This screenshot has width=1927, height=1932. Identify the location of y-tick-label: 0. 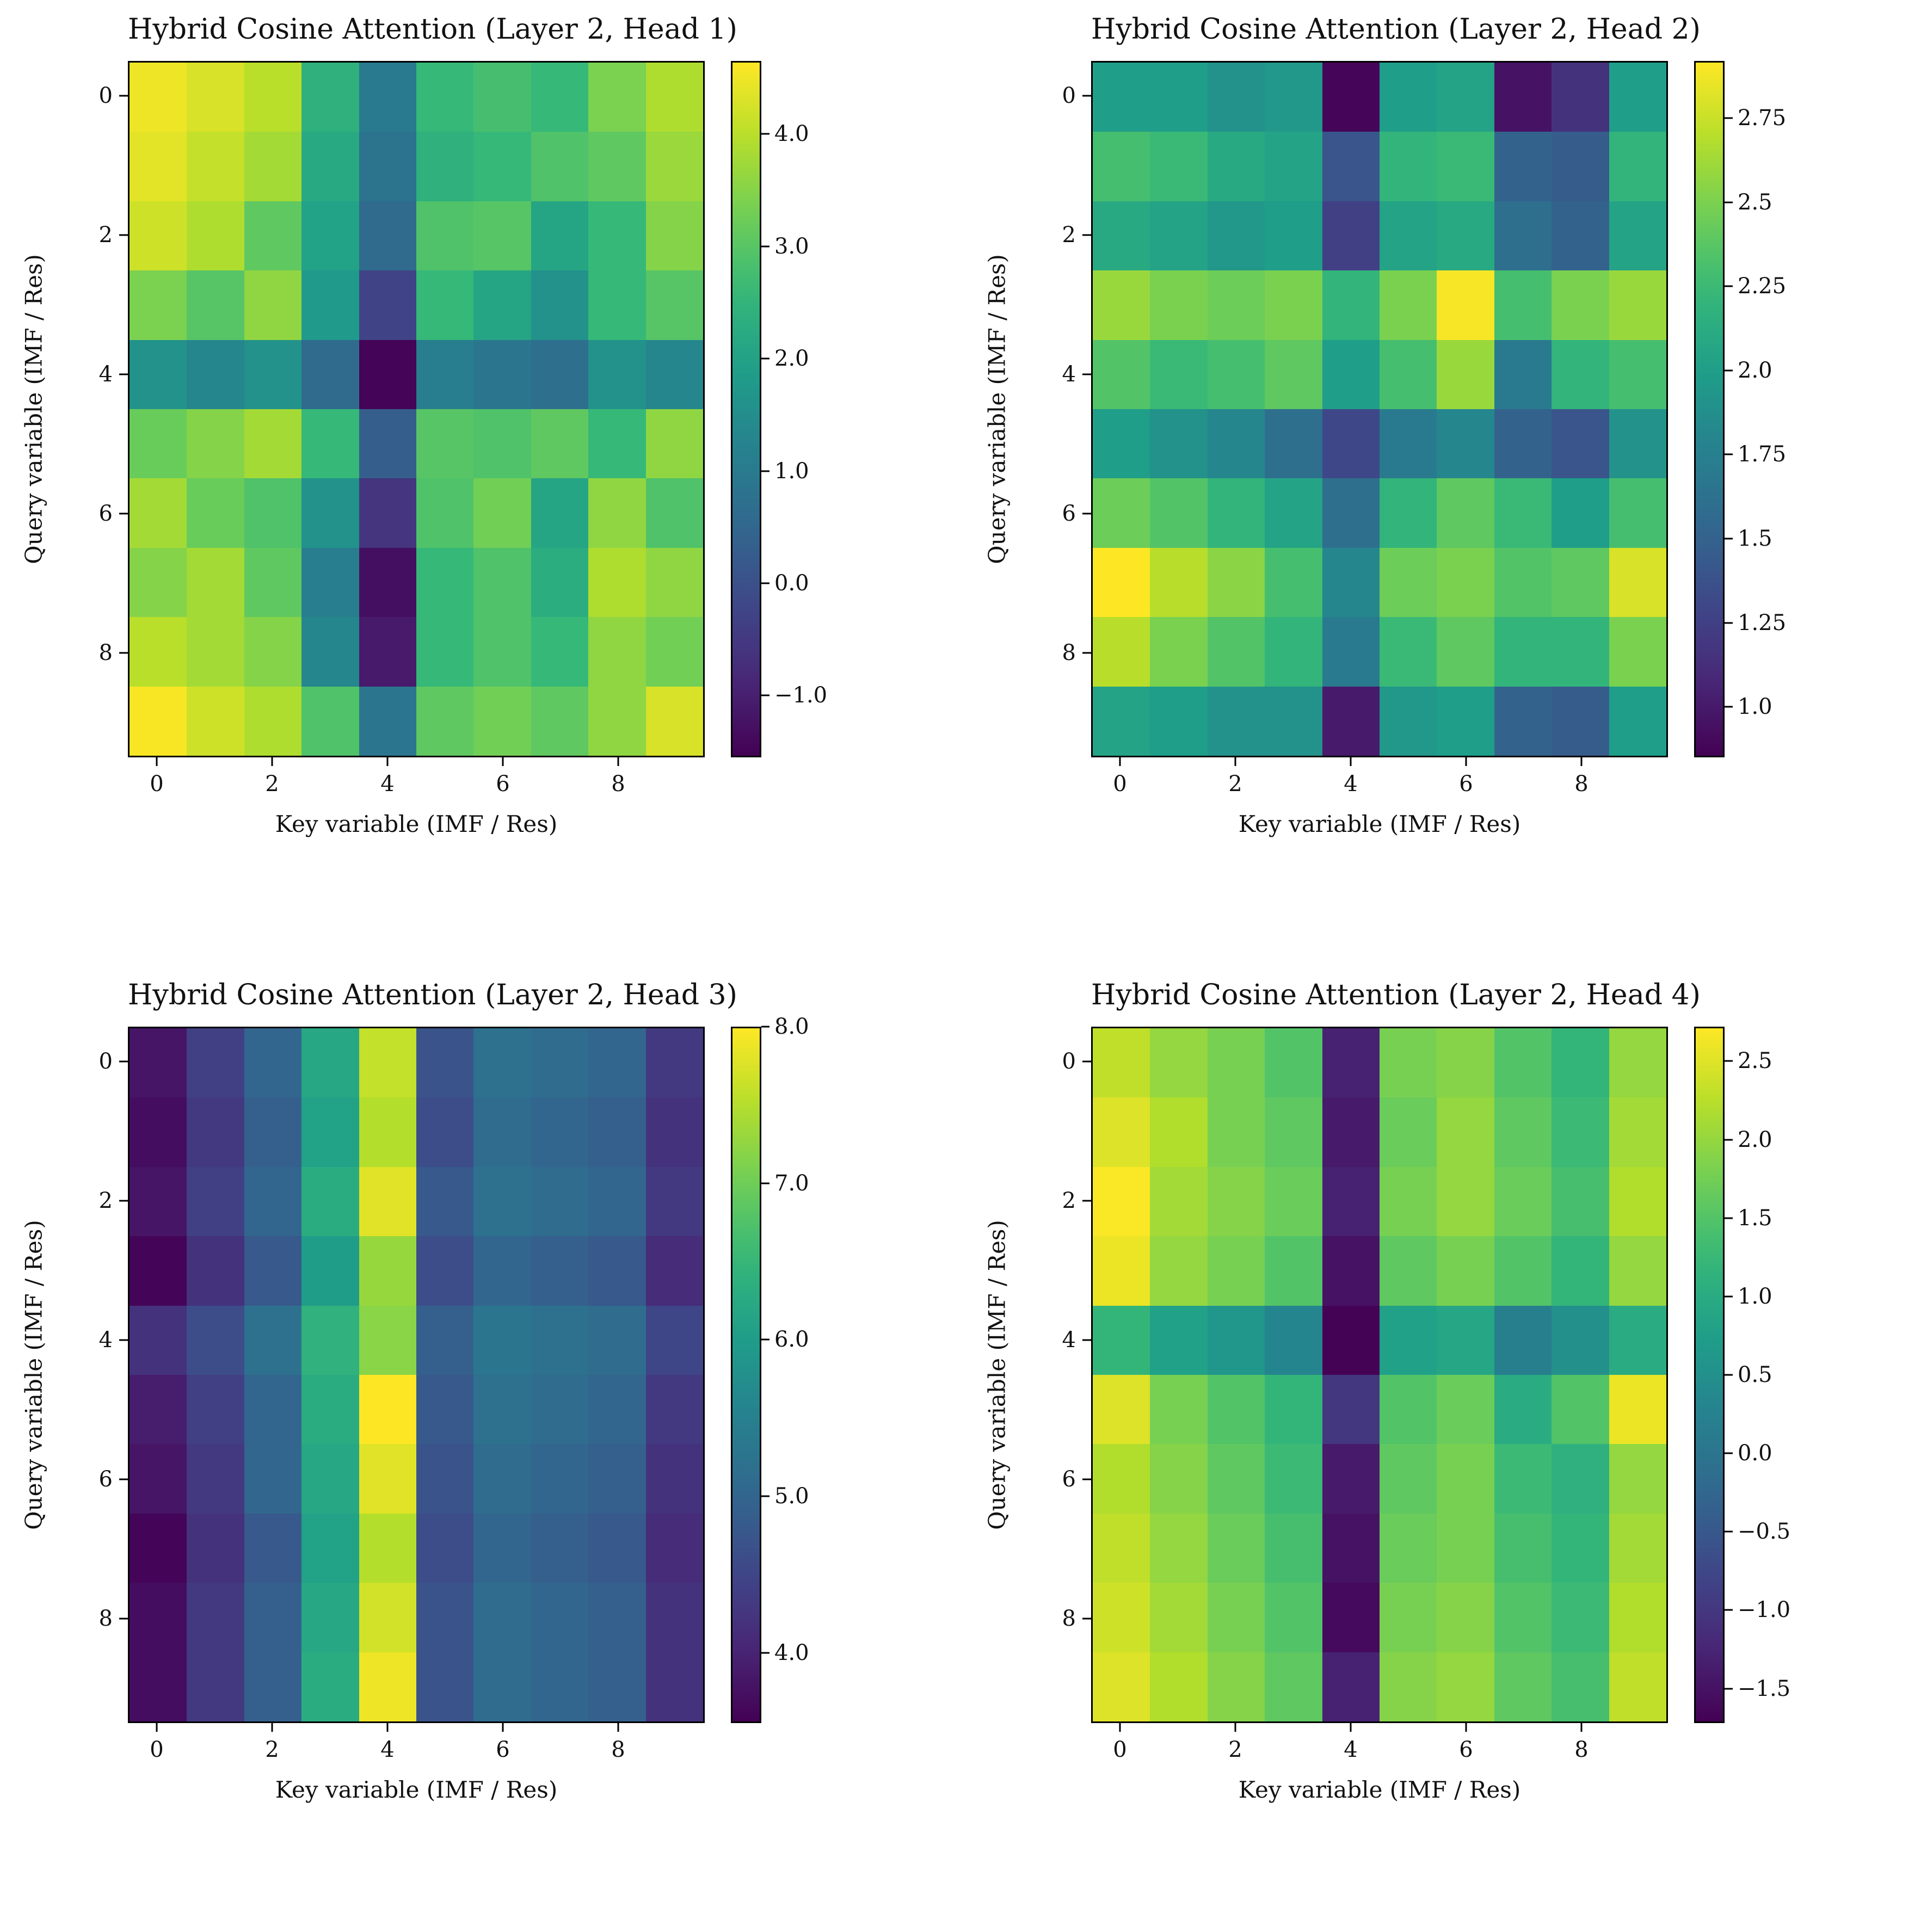
(105, 95).